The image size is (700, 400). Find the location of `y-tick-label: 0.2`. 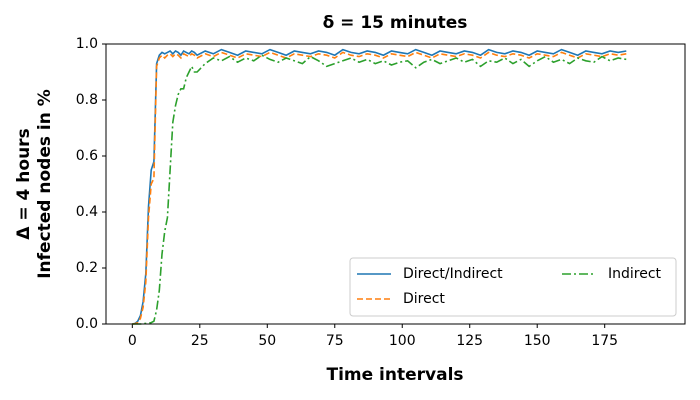

y-tick-label: 0.2 is located at coordinates (87, 268).